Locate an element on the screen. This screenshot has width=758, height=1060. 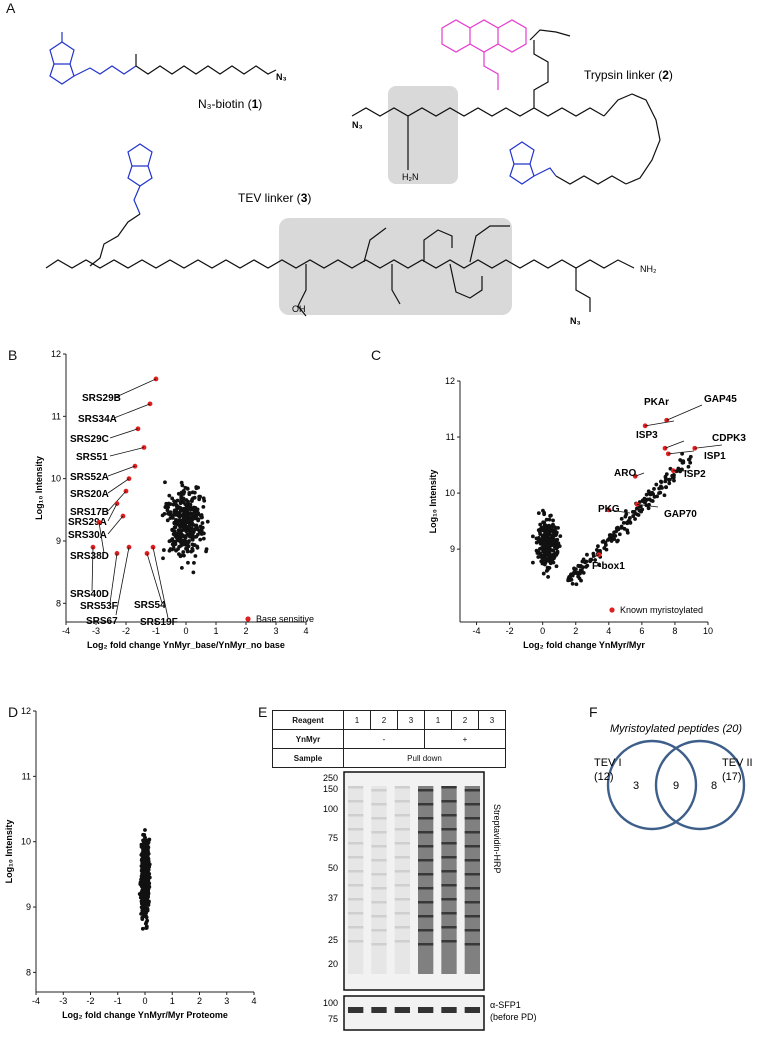
lane-label: 1 is located at coordinates (357, 720).